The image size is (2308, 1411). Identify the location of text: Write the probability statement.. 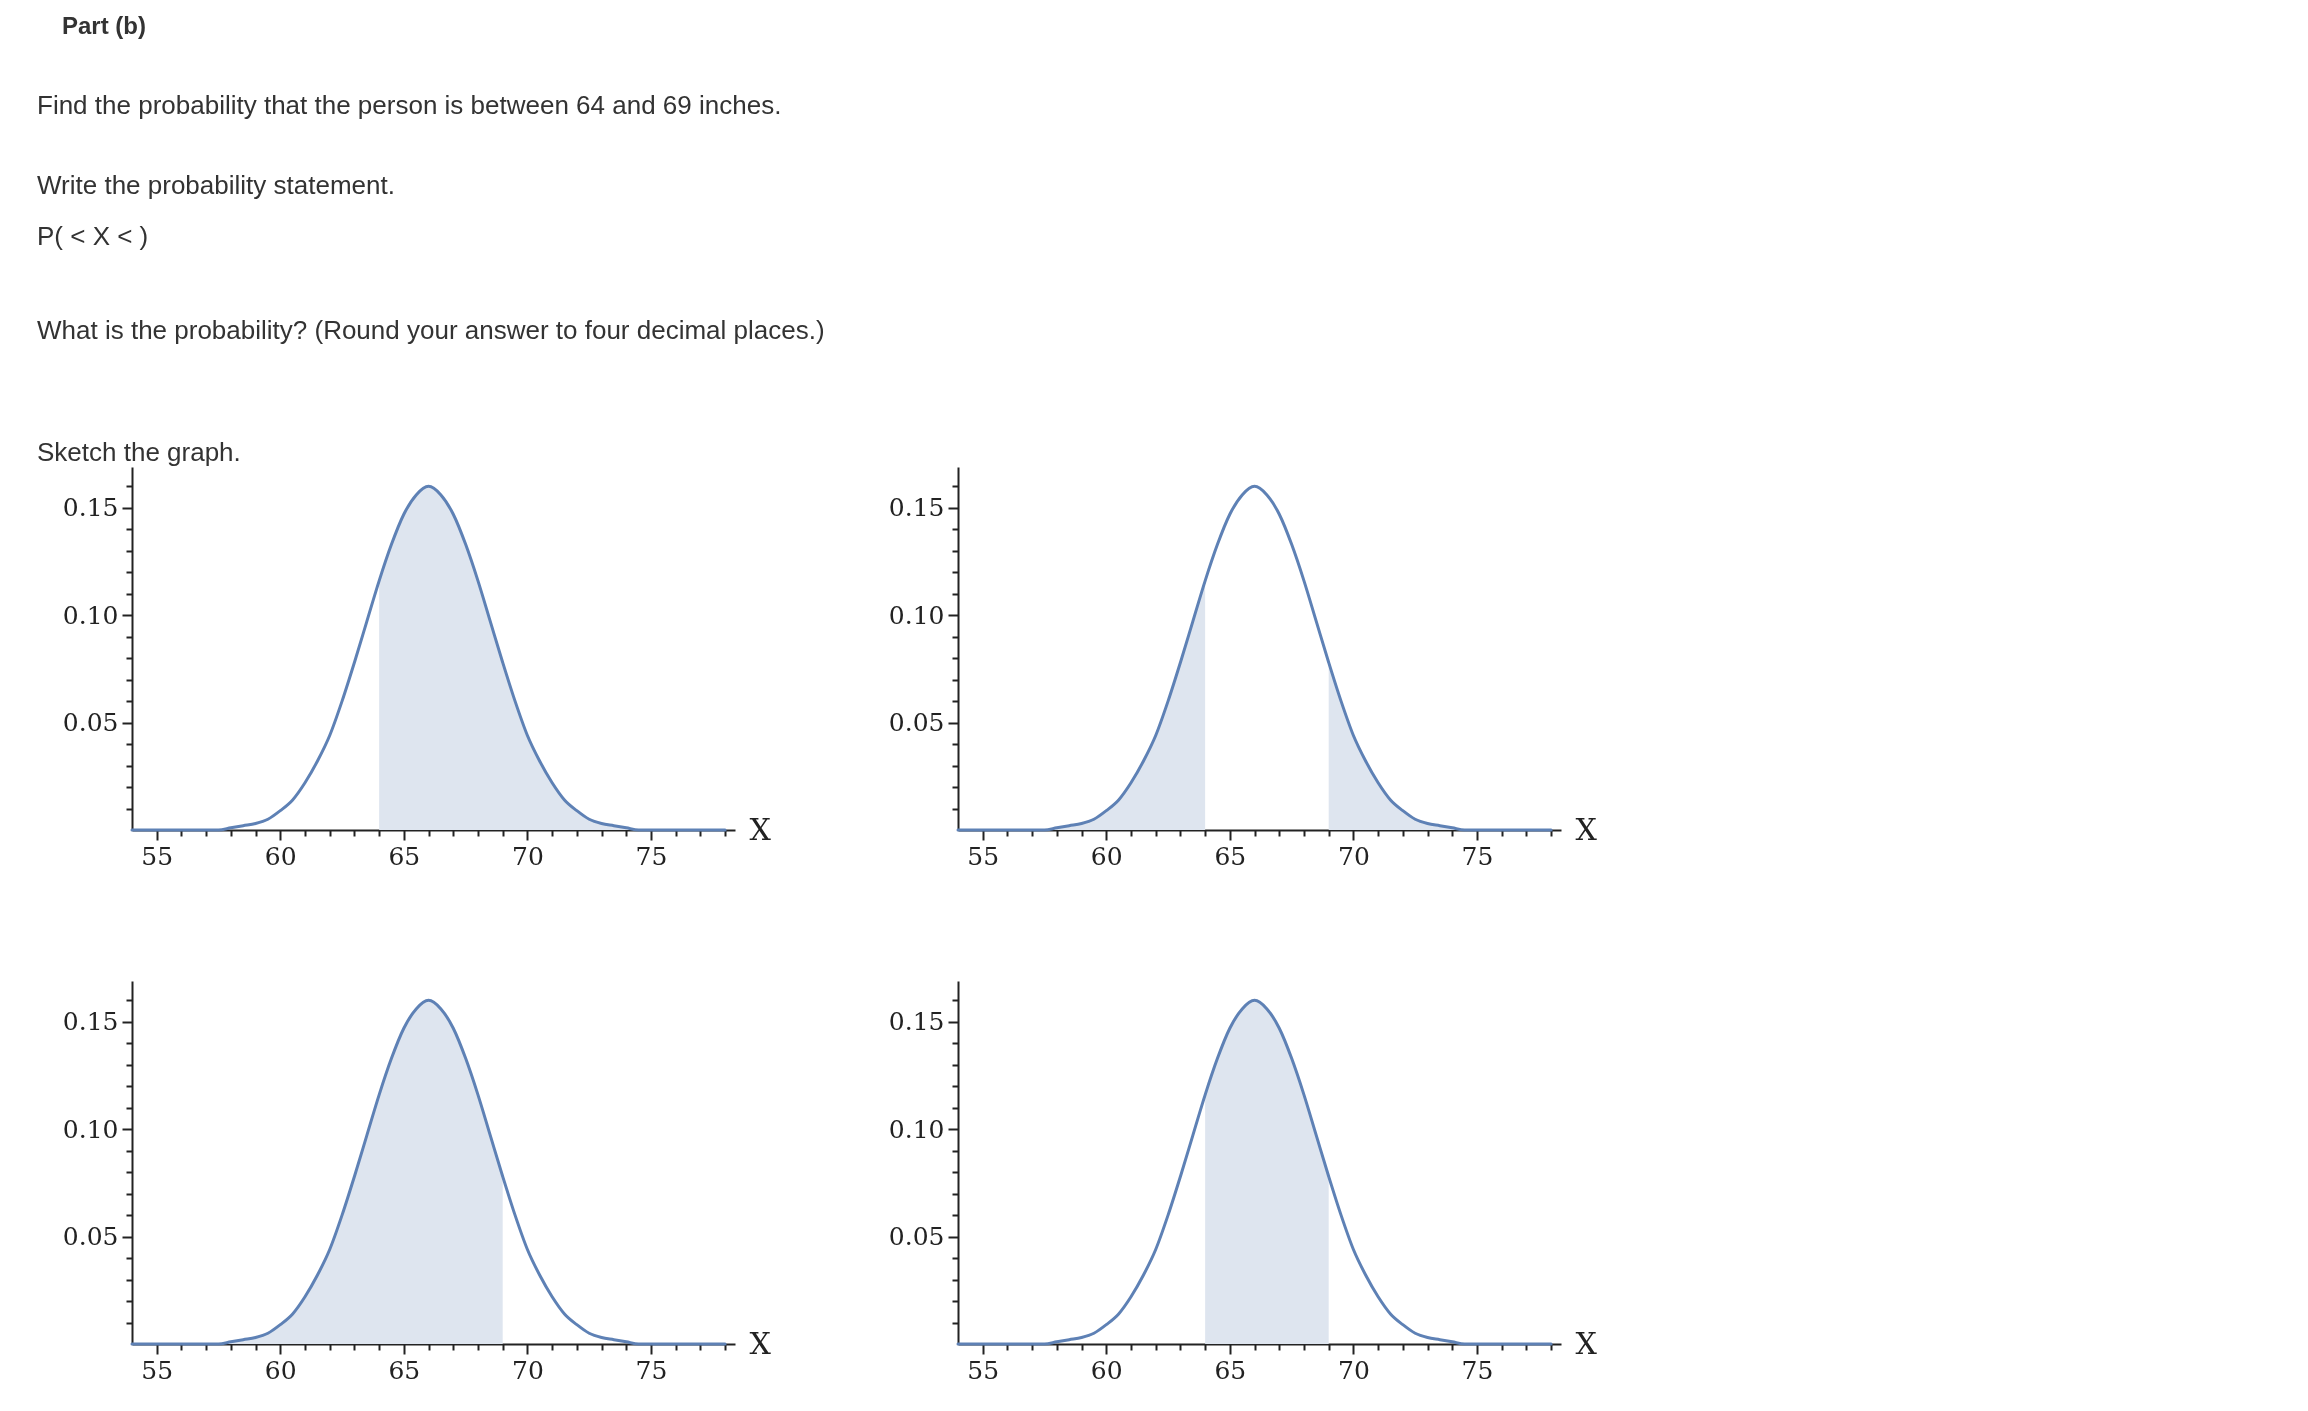
(216, 185).